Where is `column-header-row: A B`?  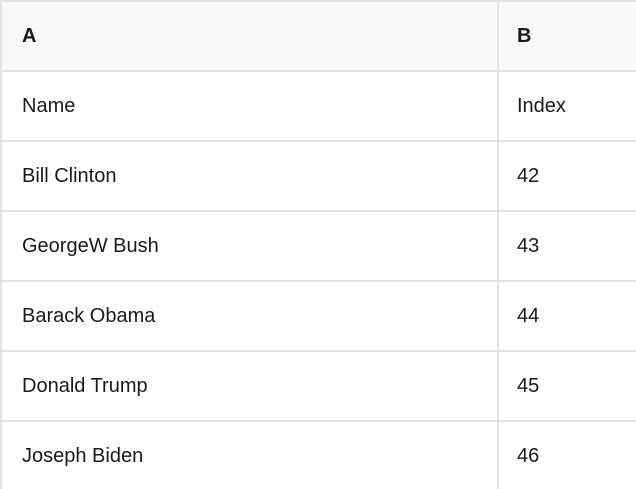
column-header-row: A B is located at coordinates (318, 35).